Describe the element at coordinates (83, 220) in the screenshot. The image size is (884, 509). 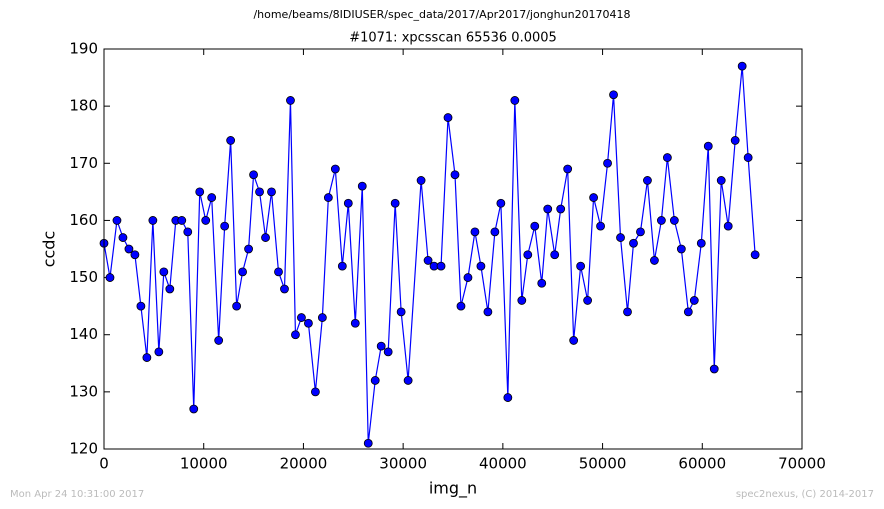
I see `y-tick-label: 160` at that location.